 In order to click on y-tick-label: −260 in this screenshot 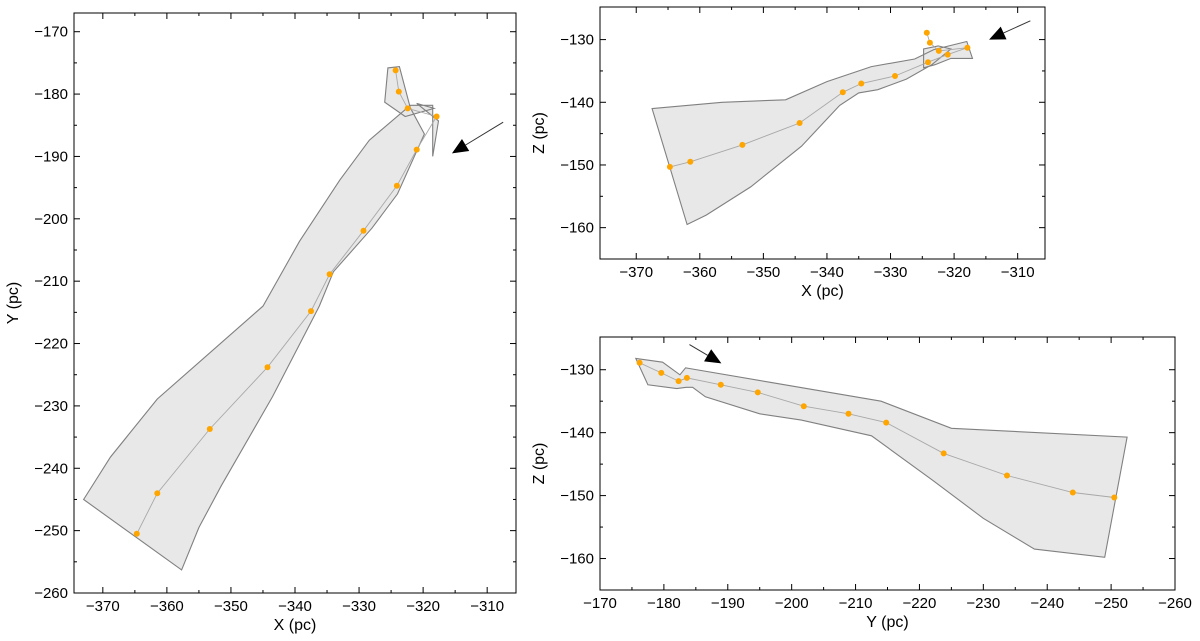, I will do `click(51, 593)`.